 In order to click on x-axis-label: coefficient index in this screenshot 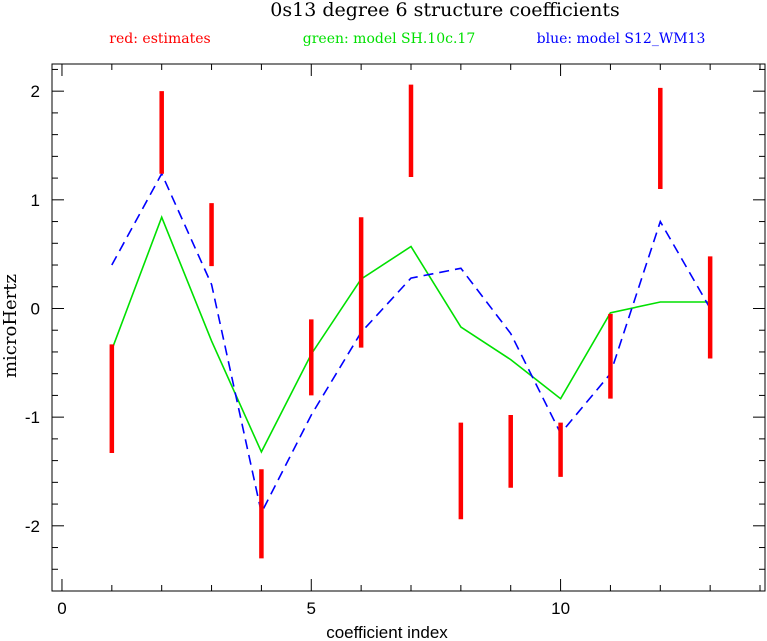, I will do `click(387, 632)`.